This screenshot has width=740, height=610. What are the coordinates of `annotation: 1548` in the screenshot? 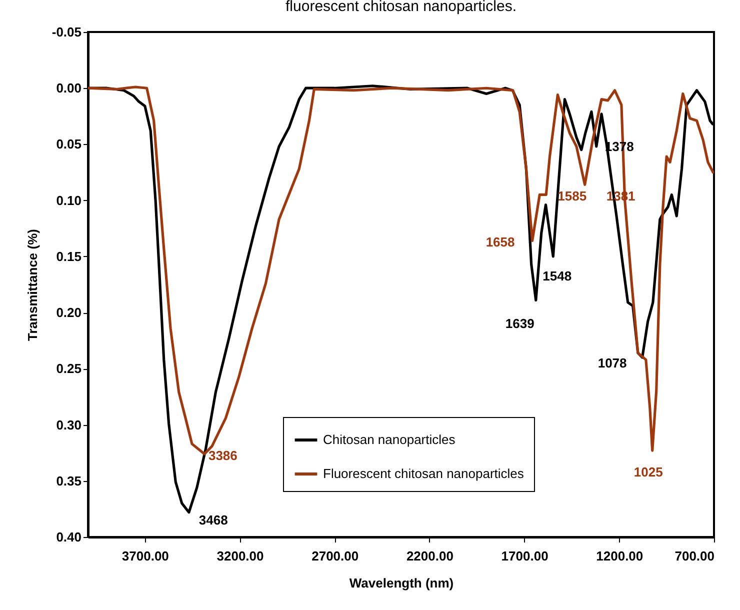 It's located at (557, 276).